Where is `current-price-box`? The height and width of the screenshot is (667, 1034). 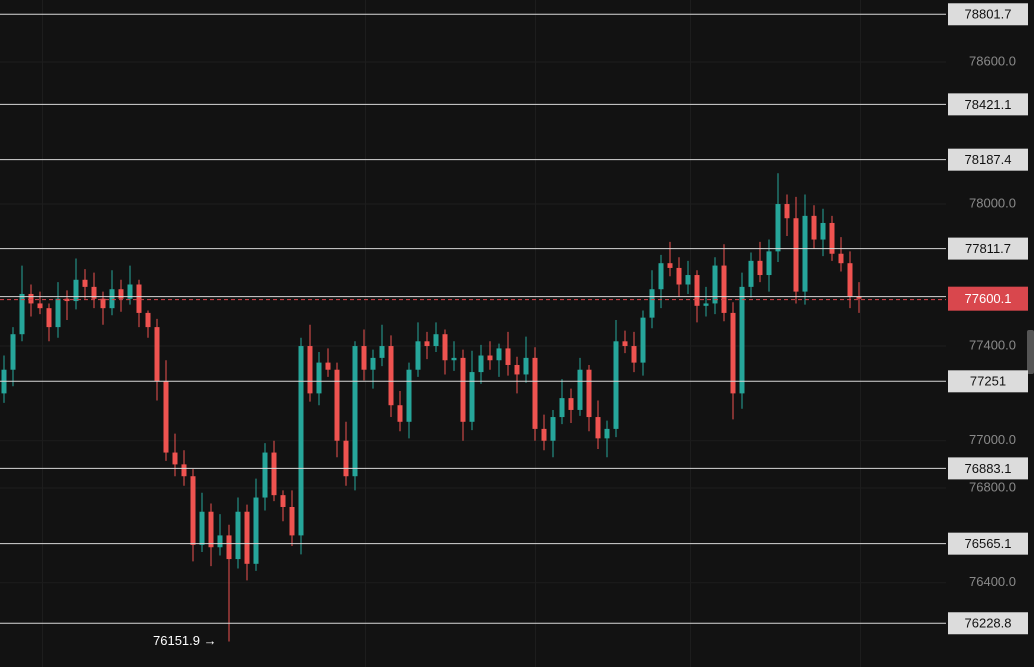
current-price-box is located at coordinates (988, 298).